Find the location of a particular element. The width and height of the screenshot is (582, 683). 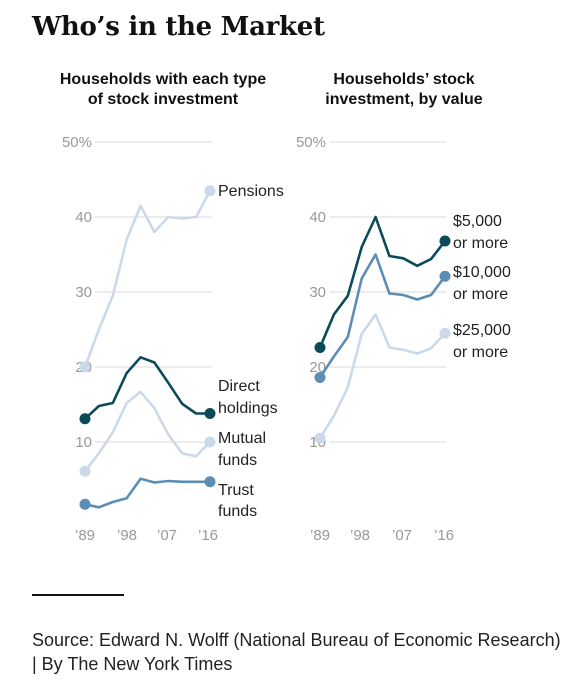

series-label: $10,000 is located at coordinates (482, 272).